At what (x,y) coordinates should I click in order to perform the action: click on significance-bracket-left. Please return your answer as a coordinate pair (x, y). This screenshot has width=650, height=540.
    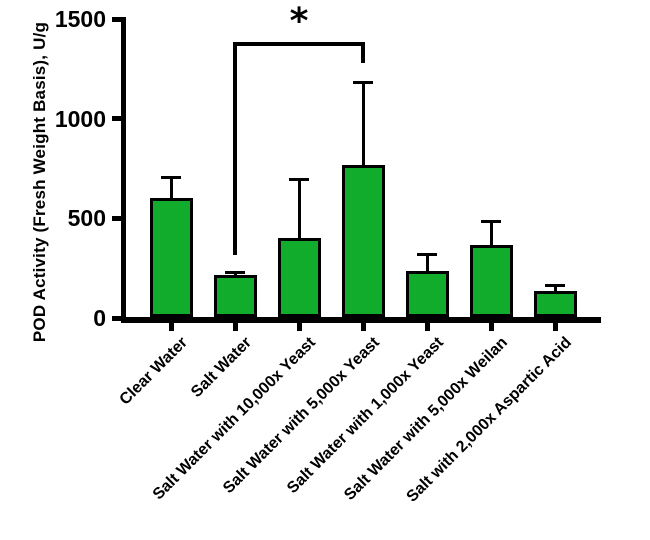
    Looking at the image, I should click on (235, 148).